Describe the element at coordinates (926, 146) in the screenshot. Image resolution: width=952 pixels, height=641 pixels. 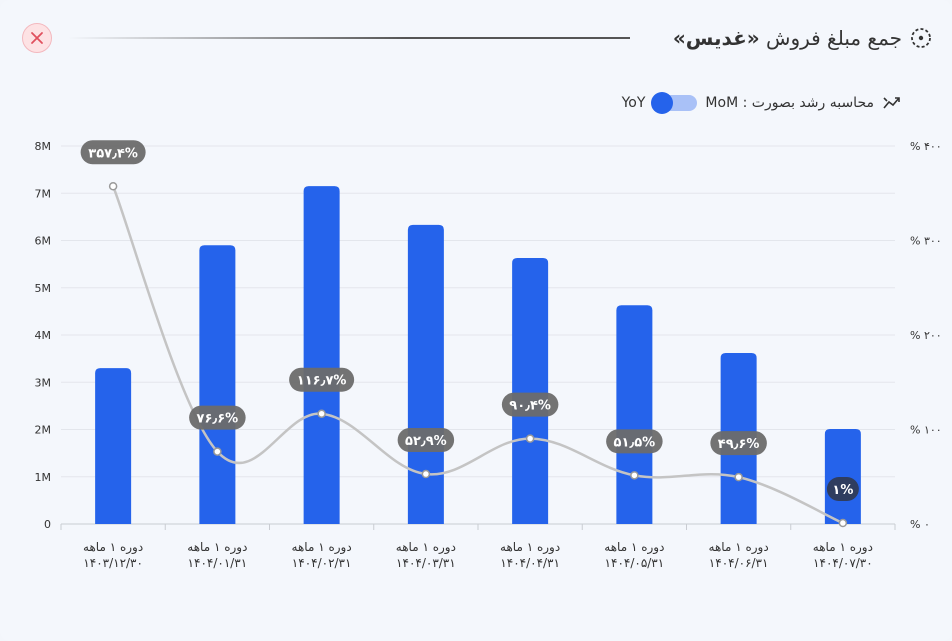
I see `y-right-tick-label: % ۴۰۰` at that location.